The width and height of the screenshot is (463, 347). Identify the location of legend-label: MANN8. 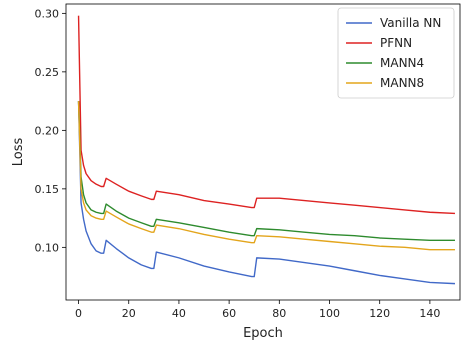
(402, 83).